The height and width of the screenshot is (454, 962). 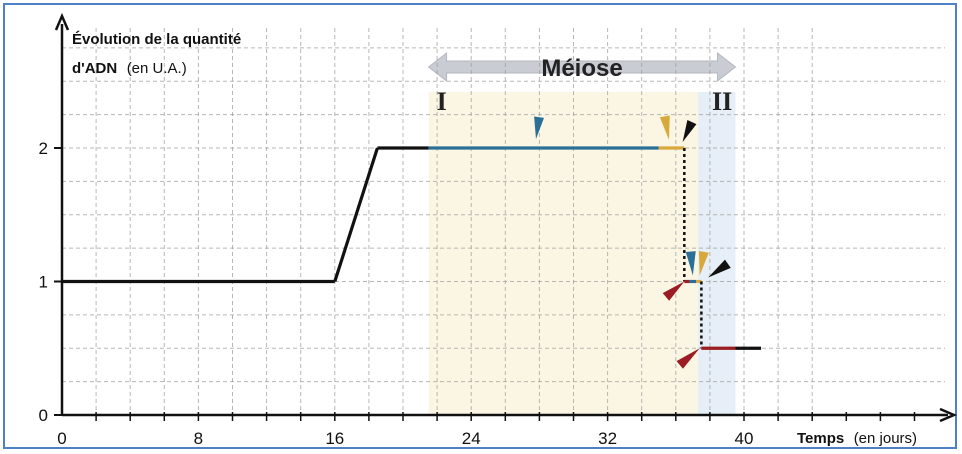 I want to click on y-axis-label-quantity: d'ADN, so click(x=94, y=68).